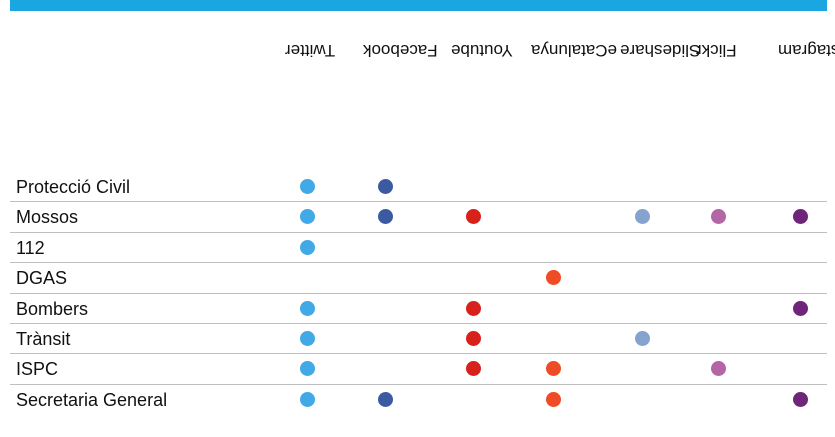  What do you see at coordinates (400, 50) in the screenshot?
I see `column-header-label: Facebook` at bounding box center [400, 50].